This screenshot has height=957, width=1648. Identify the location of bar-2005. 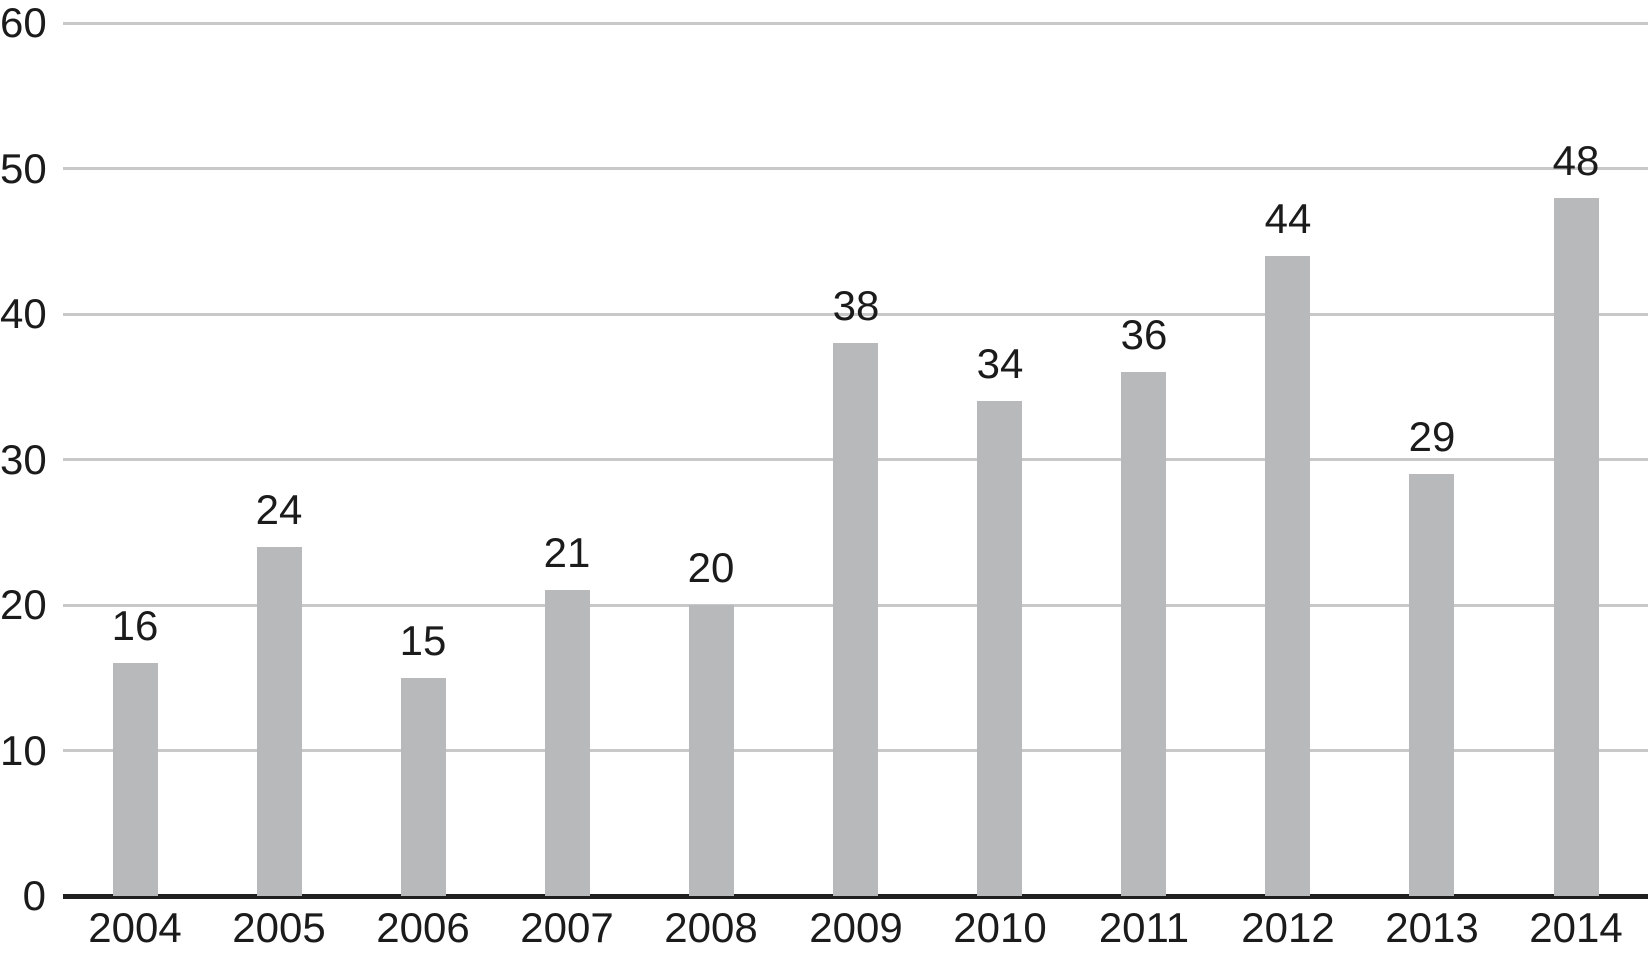
(279, 721).